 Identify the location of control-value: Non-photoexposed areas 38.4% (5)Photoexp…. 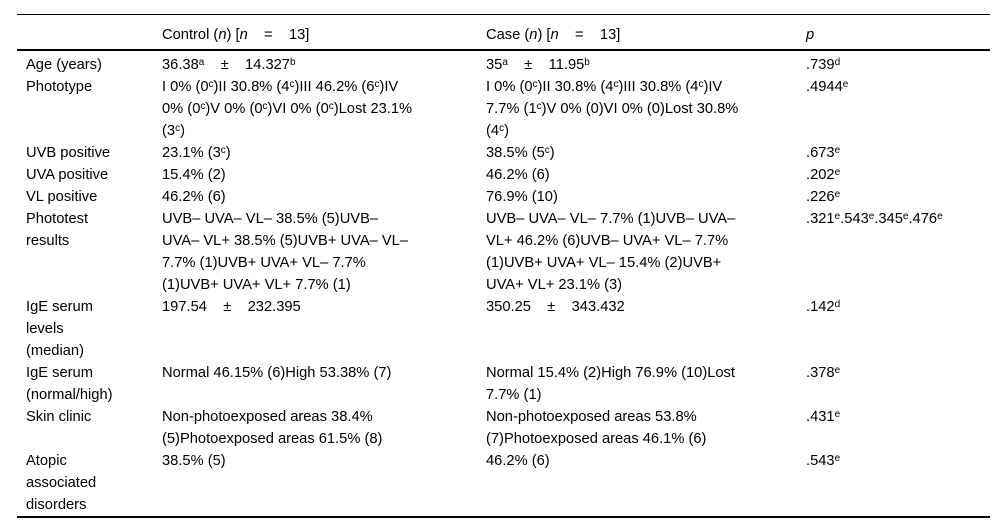
(272, 428).